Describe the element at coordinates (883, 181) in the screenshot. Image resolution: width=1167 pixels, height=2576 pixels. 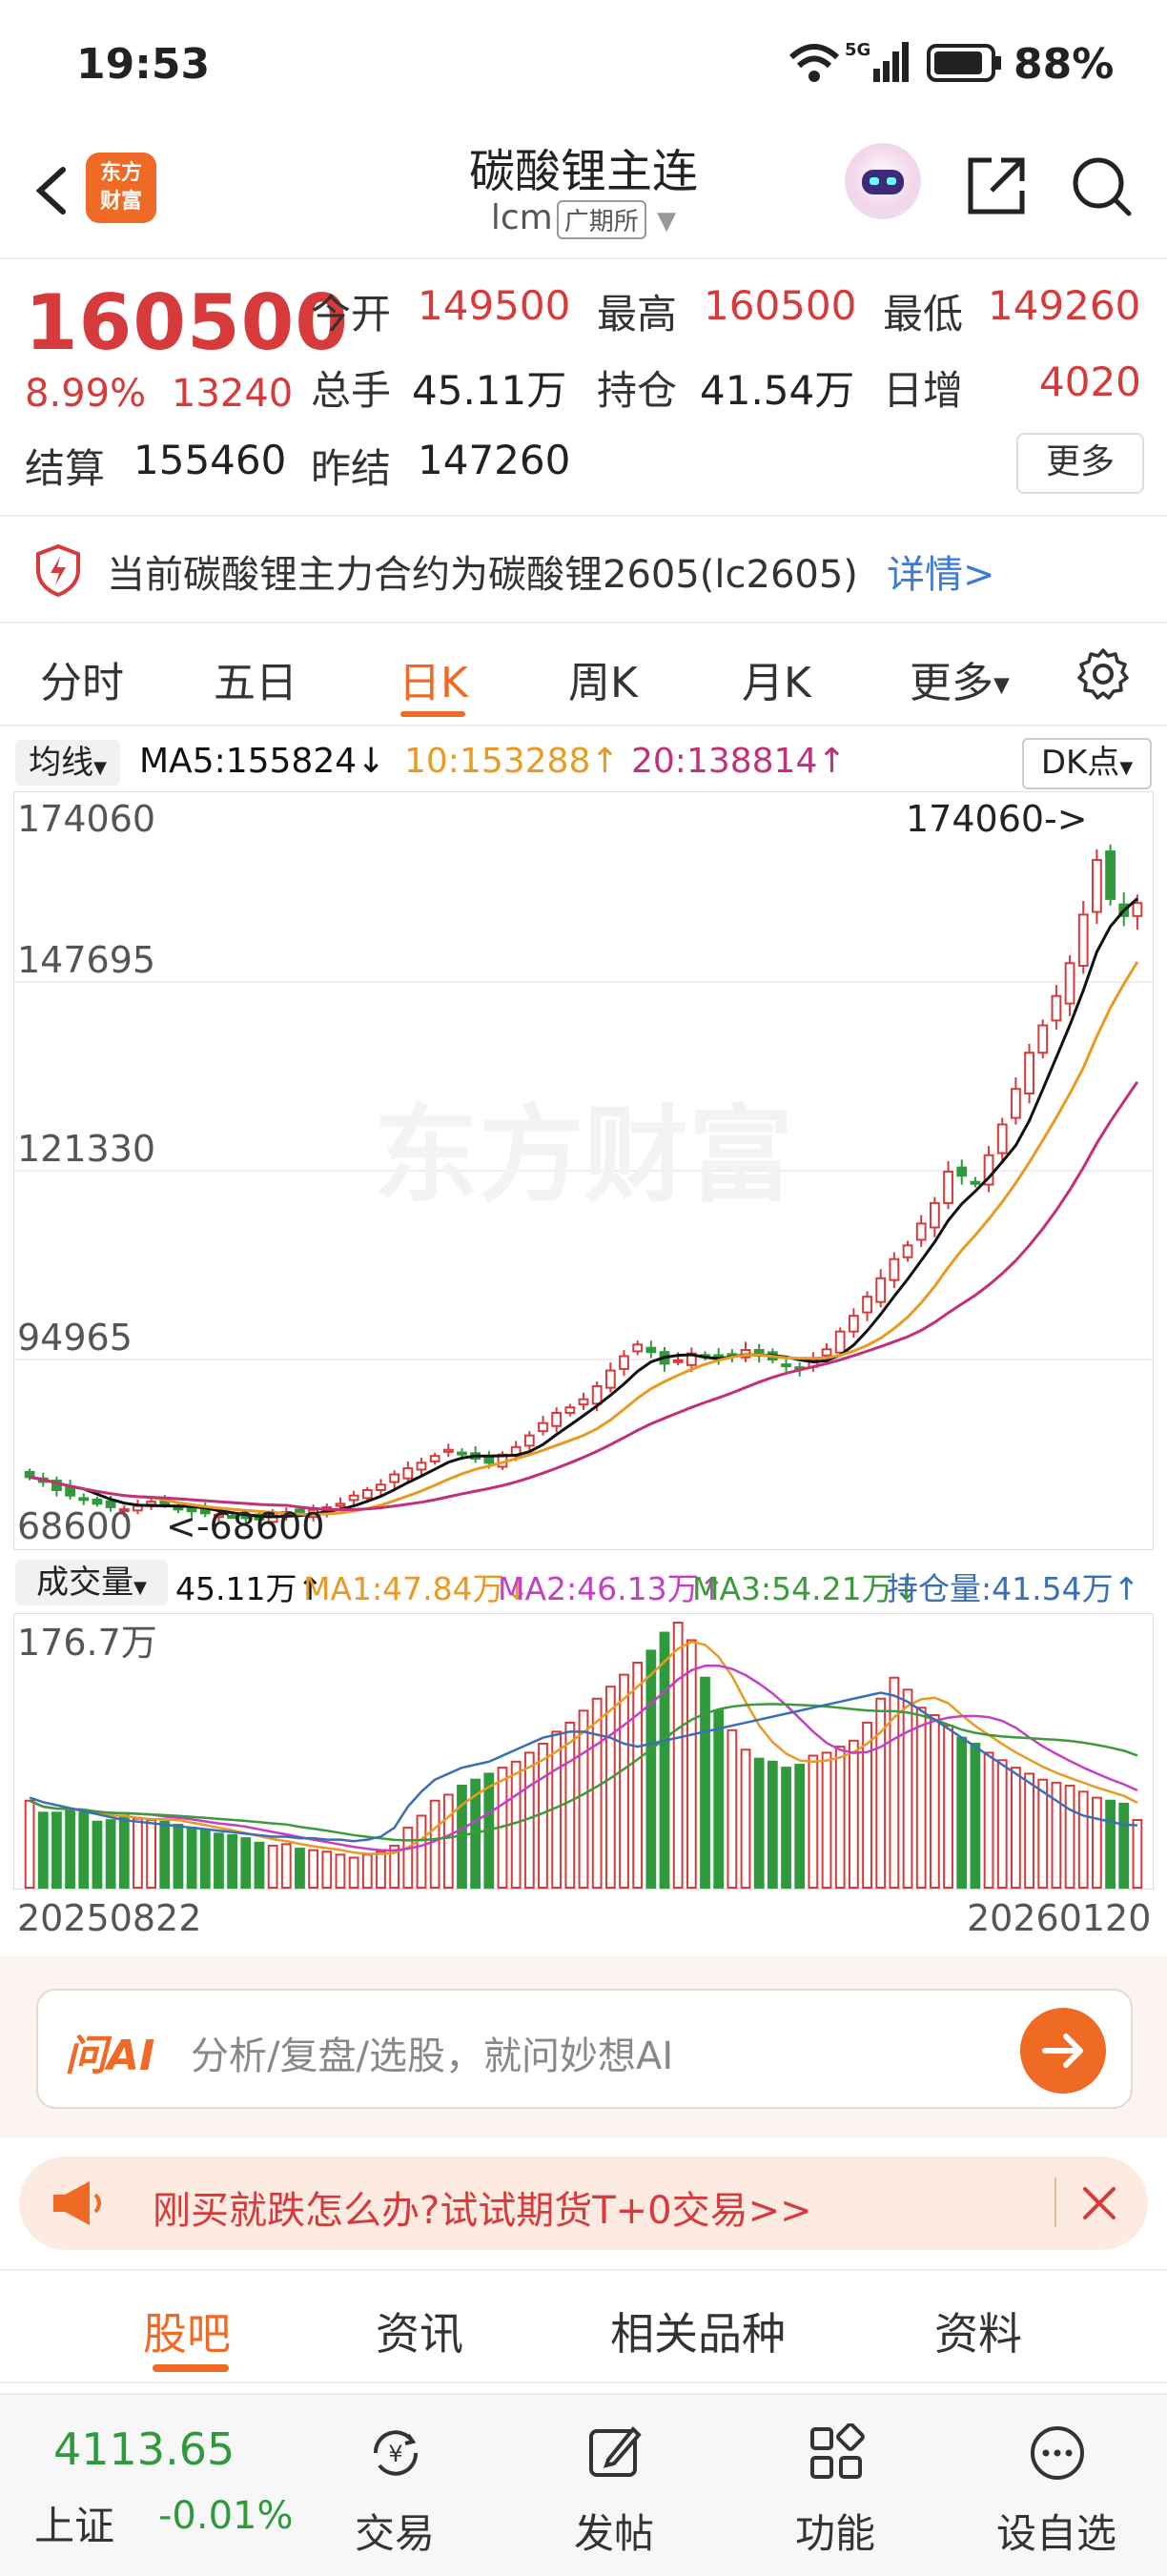
I see `ai-robot-icon` at that location.